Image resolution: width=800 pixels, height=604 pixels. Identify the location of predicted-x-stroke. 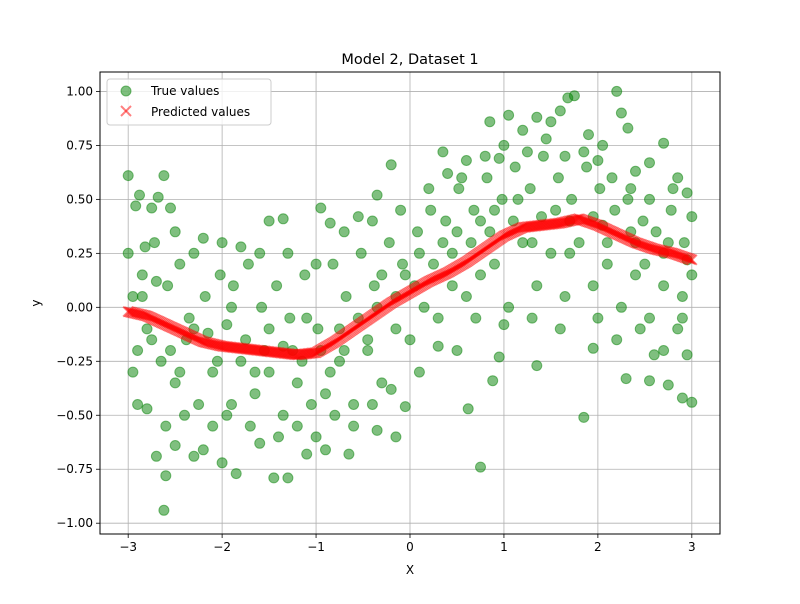
(692, 260).